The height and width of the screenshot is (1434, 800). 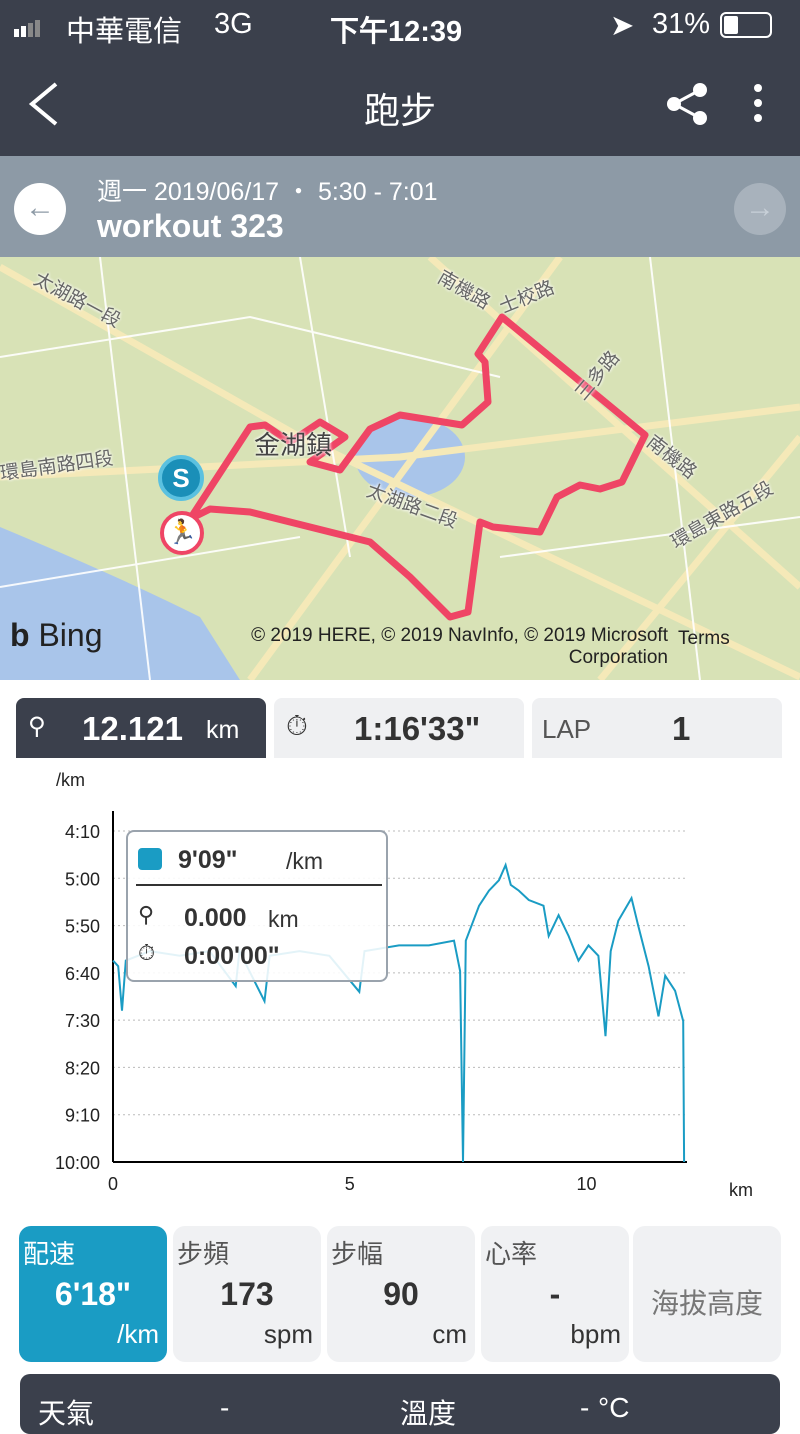 What do you see at coordinates (77, 1163) in the screenshot?
I see `y-tick-label: 10:00` at bounding box center [77, 1163].